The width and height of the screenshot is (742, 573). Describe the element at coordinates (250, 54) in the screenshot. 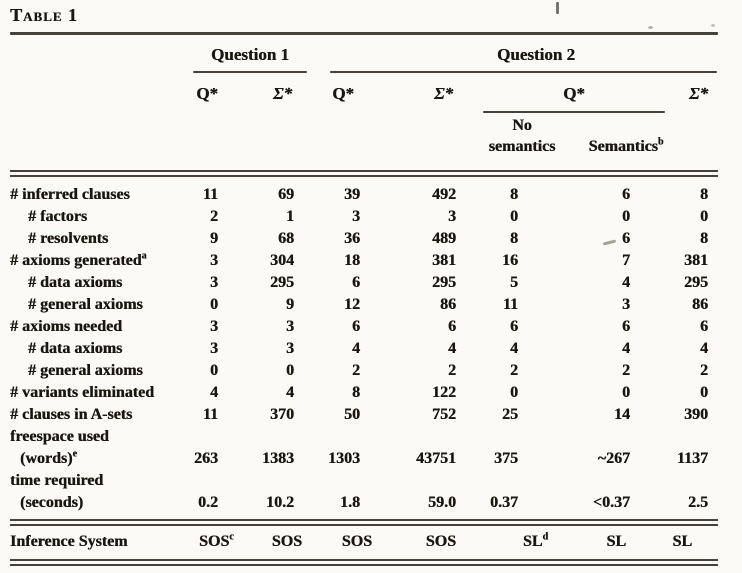

I see `question1-group-header: Question 1` at that location.